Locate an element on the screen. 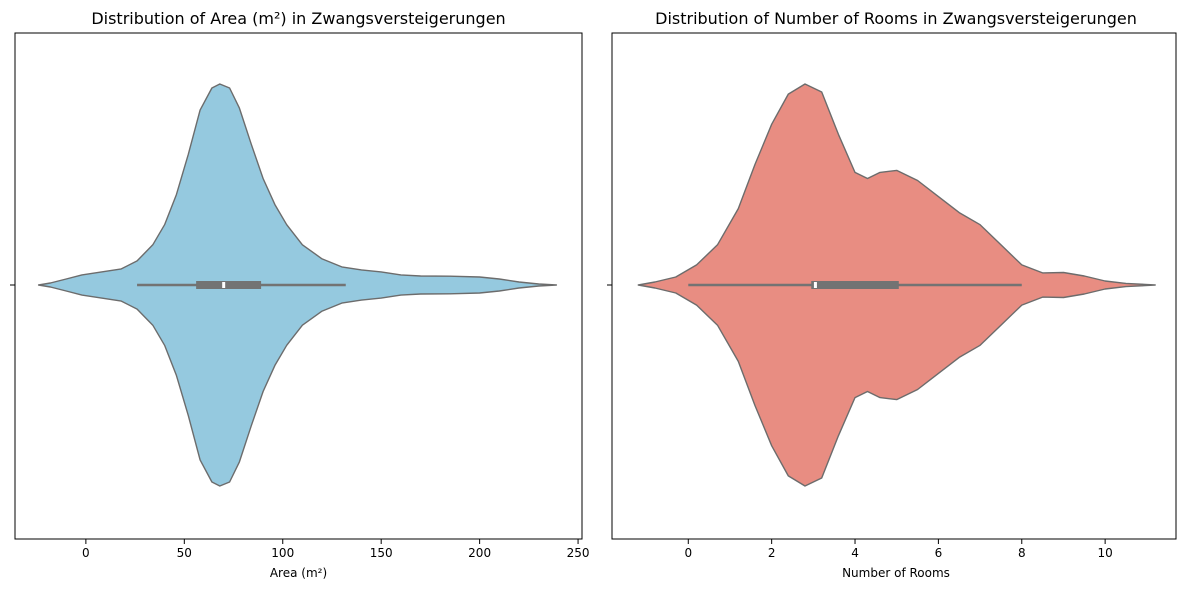 The height and width of the screenshot is (590, 1189). area-x-tick-label: 0 is located at coordinates (86, 553).